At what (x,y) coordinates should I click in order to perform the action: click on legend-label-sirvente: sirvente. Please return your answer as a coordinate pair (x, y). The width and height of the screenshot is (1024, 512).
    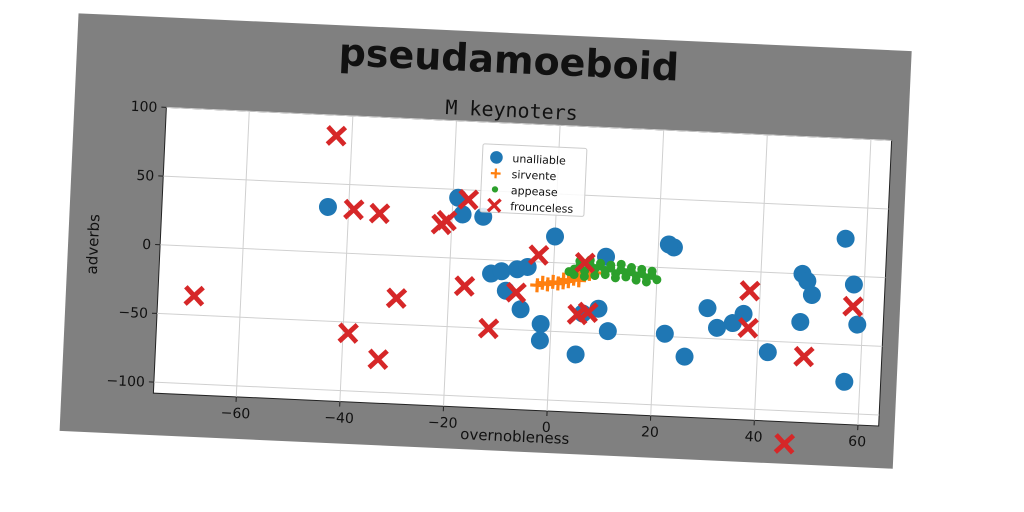
    Looking at the image, I should click on (533, 175).